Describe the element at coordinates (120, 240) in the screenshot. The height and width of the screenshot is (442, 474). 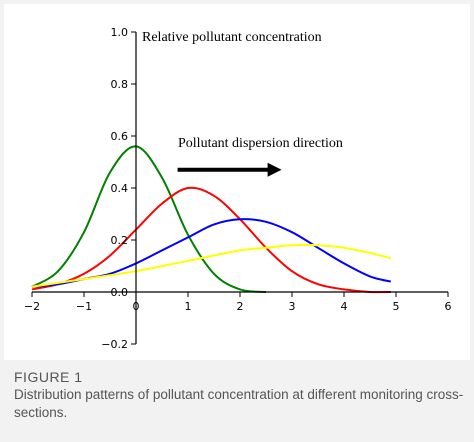
I see `y-tick-label: 0.2` at that location.